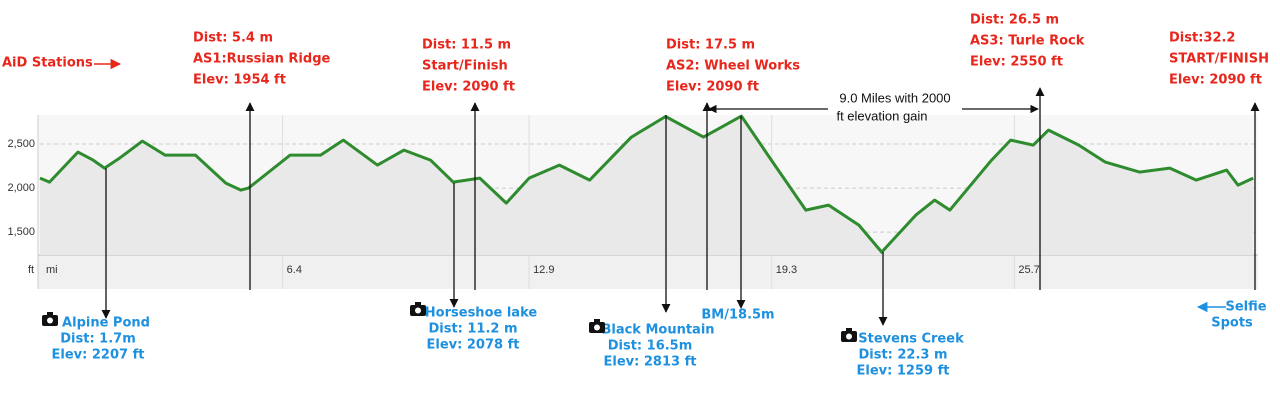  I want to click on x-tick-label: 6.4, so click(294, 270).